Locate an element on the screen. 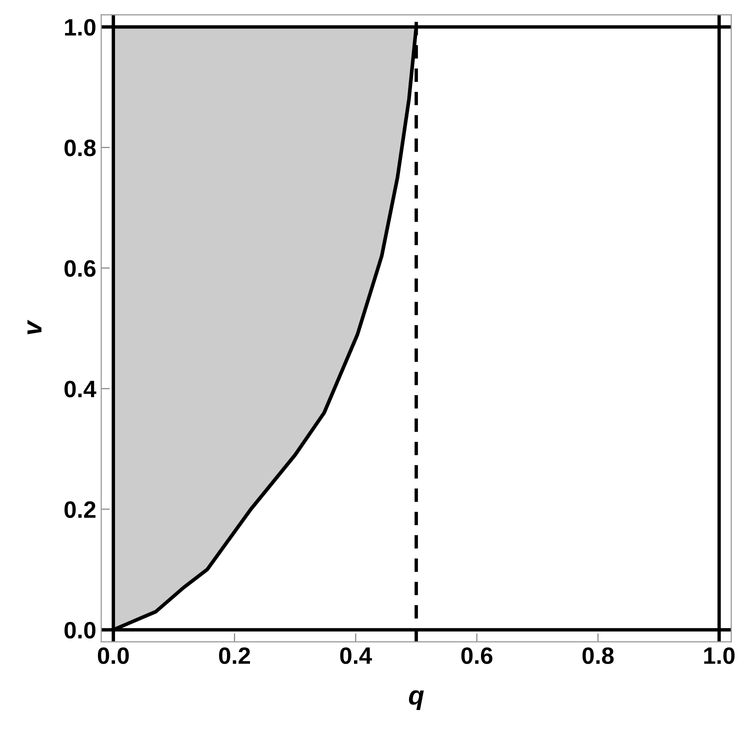 This screenshot has height=742, width=750. y-tick-label: 1.0 is located at coordinates (80, 27).